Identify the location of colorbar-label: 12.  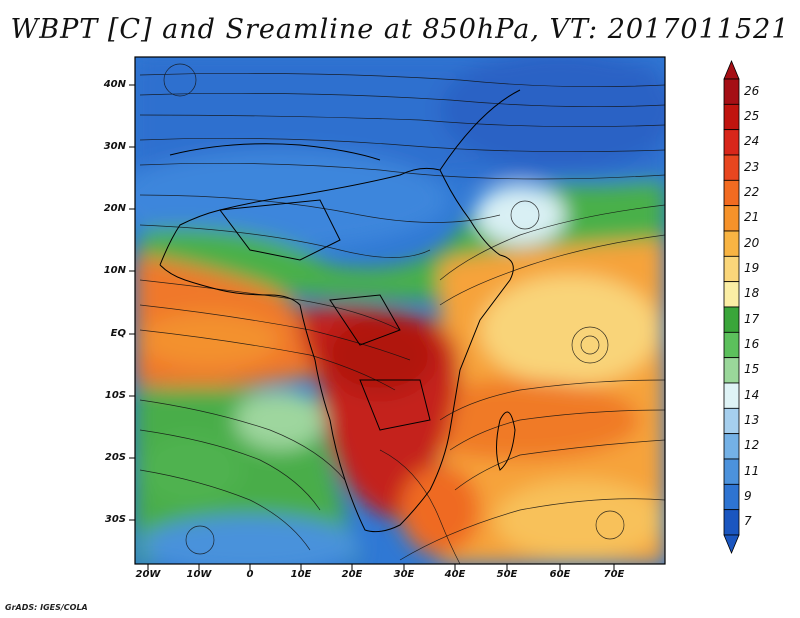
(752, 445).